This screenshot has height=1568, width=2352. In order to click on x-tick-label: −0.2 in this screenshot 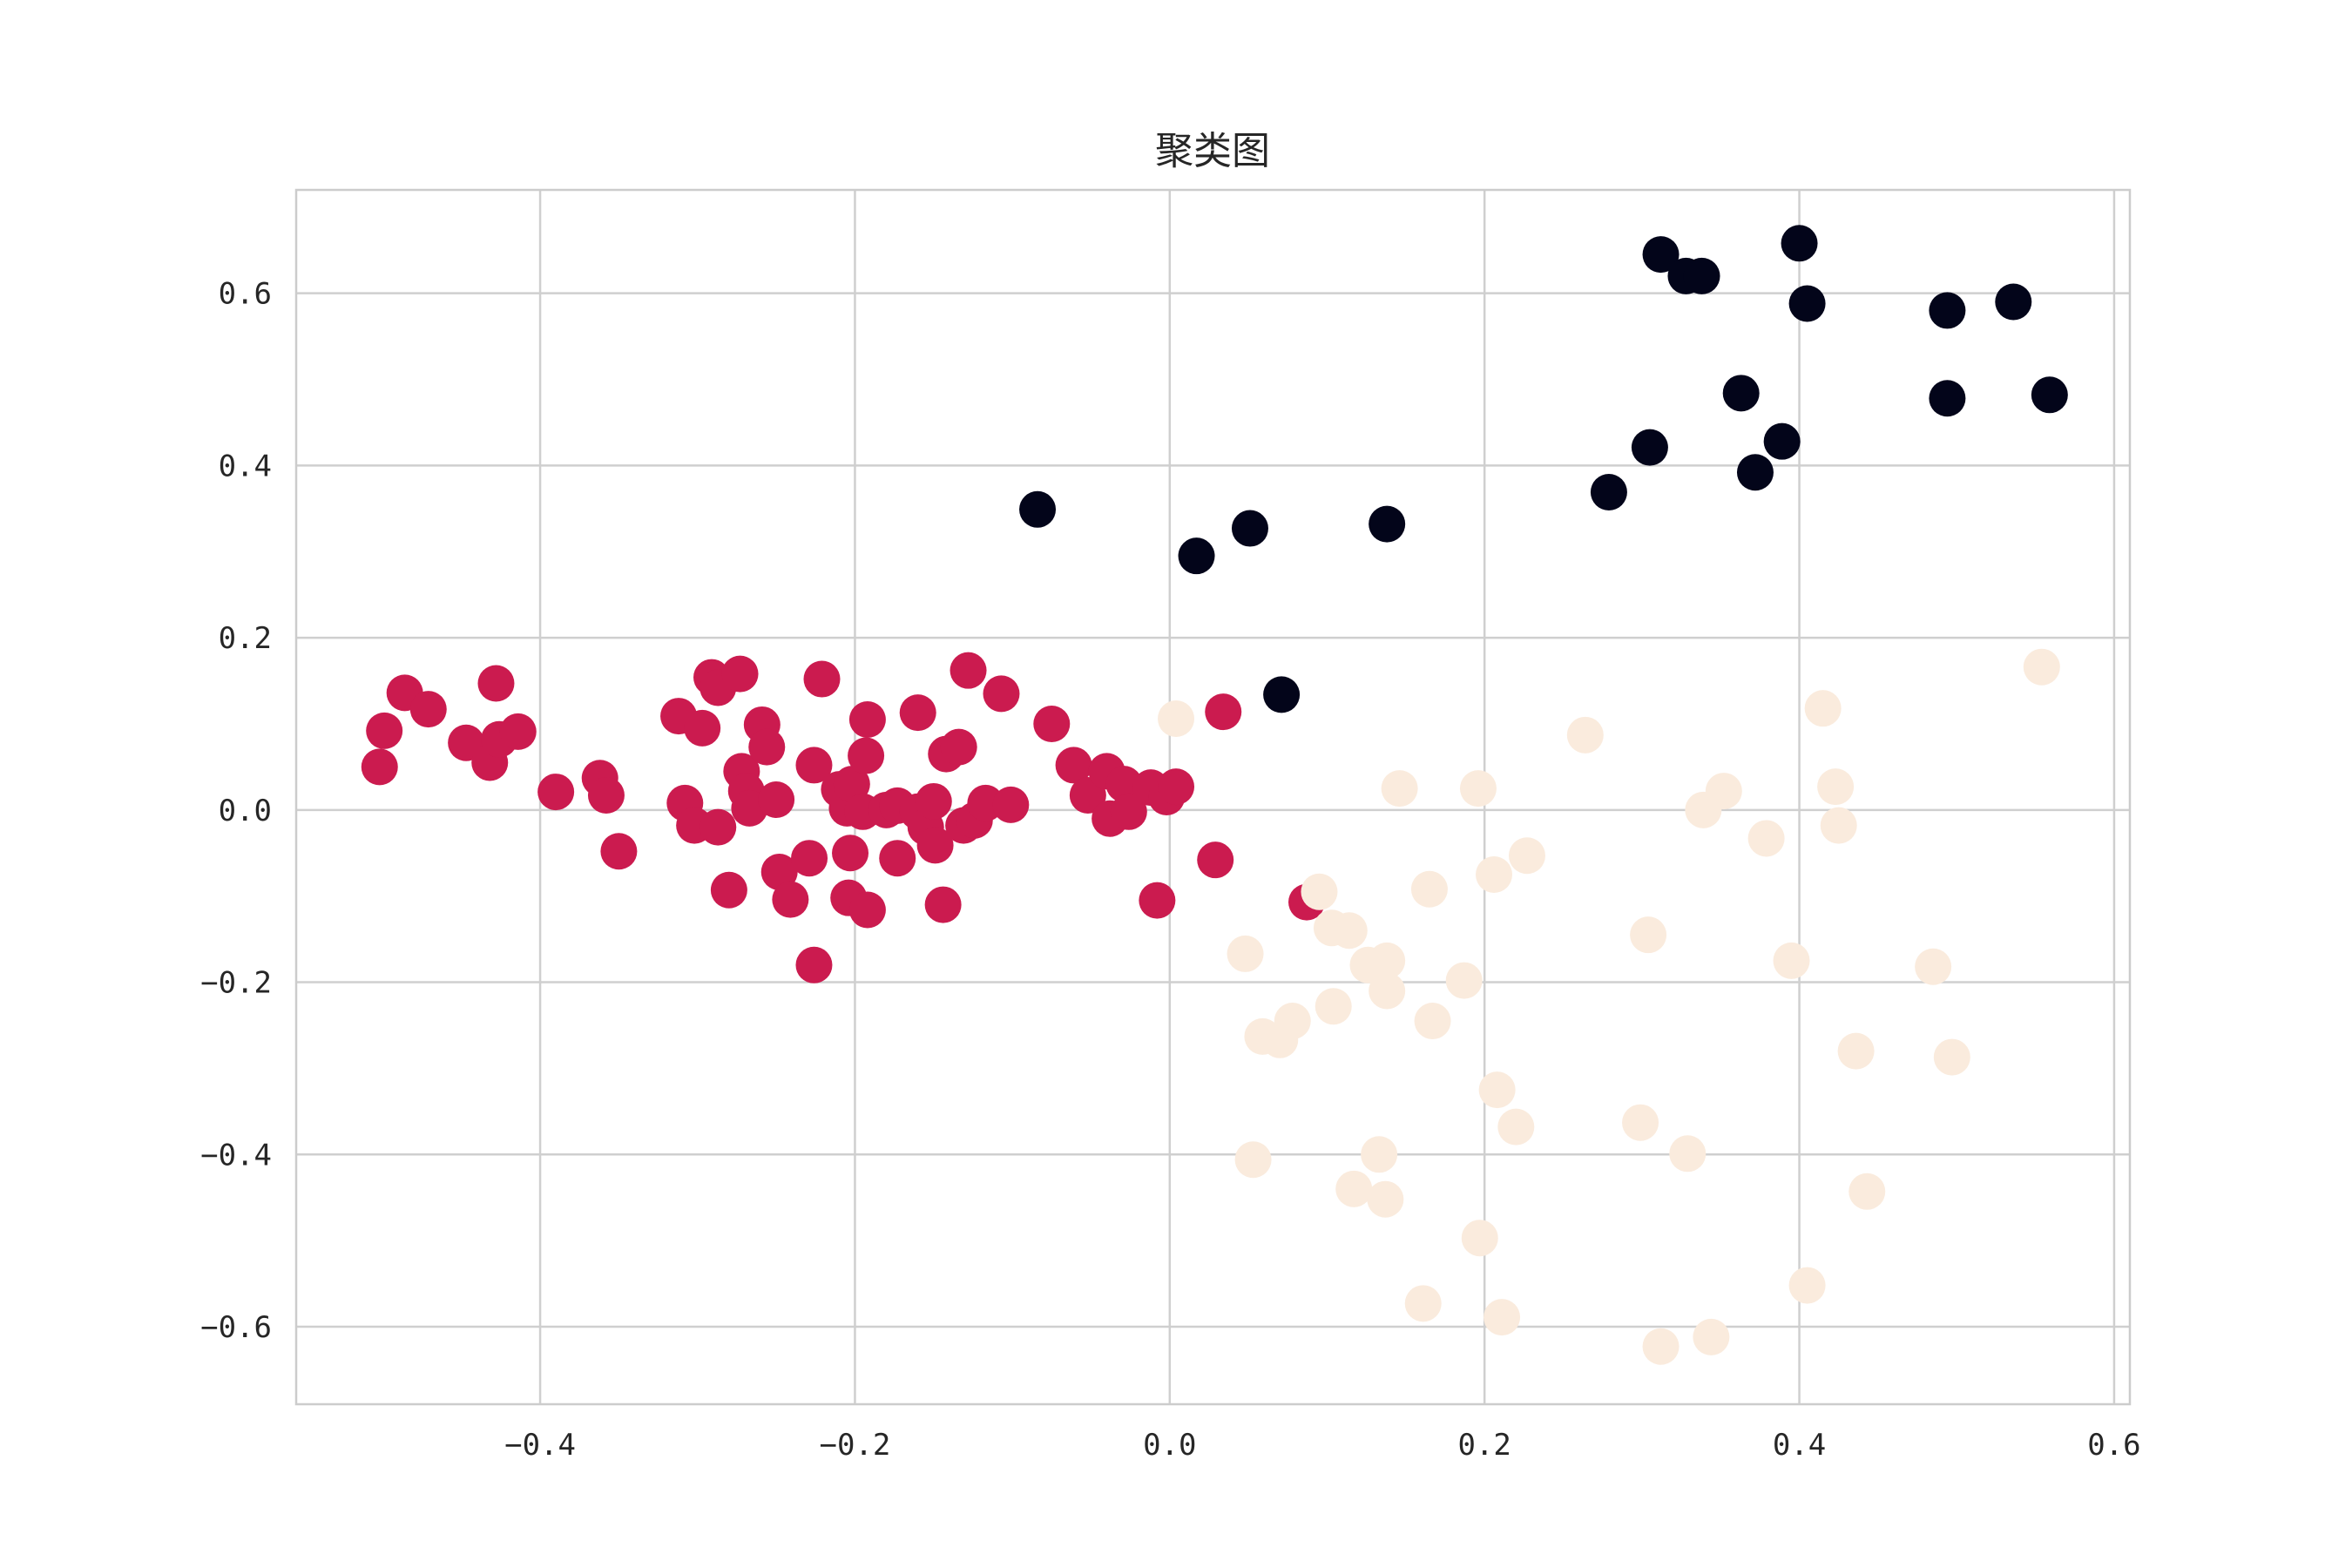, I will do `click(854, 1445)`.